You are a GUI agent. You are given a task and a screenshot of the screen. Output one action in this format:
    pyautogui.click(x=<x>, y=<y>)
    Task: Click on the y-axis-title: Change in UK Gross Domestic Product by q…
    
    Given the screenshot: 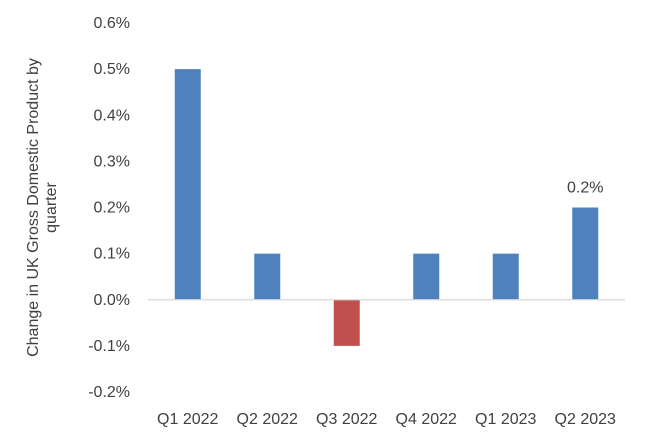 What is the action you would take?
    pyautogui.click(x=42, y=207)
    